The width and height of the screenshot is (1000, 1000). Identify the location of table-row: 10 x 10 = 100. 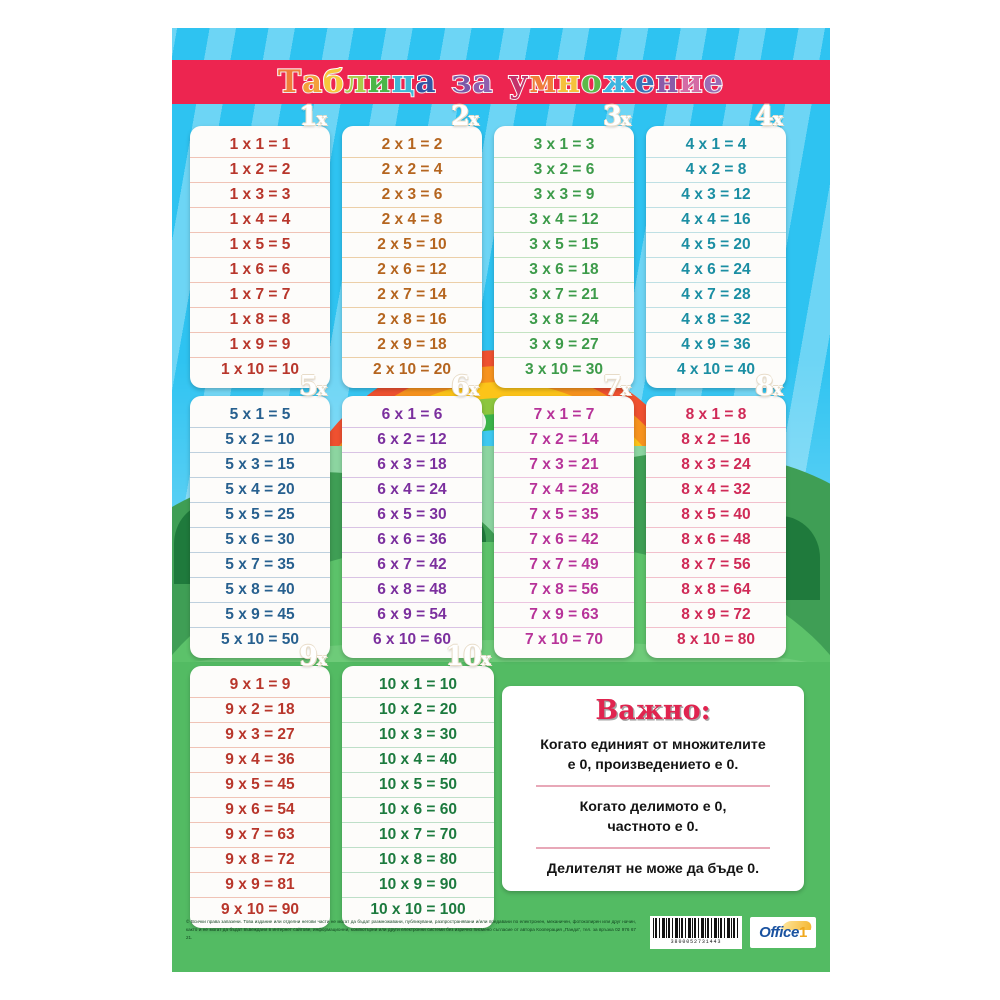
(418, 909).